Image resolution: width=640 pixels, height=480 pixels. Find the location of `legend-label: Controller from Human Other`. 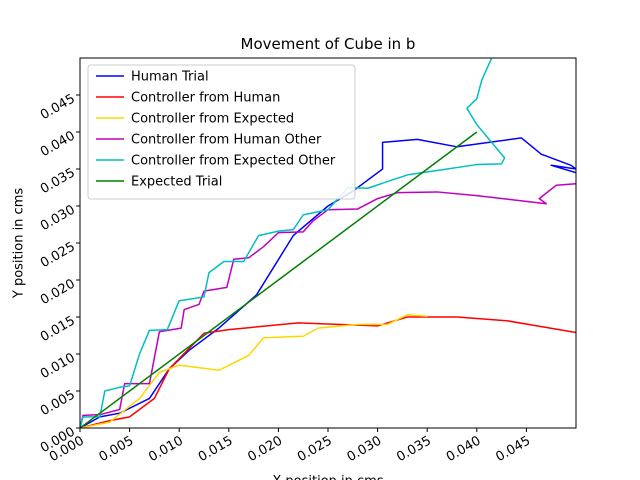

legend-label: Controller from Human Other is located at coordinates (226, 140).